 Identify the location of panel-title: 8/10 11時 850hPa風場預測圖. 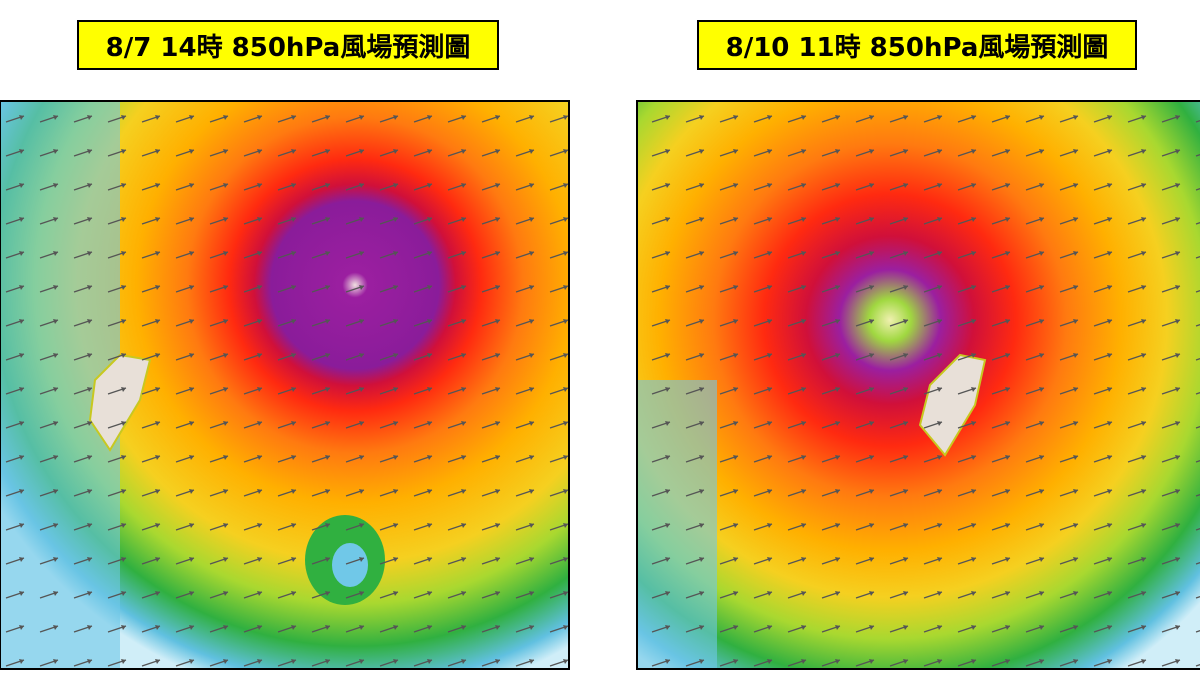
(917, 45).